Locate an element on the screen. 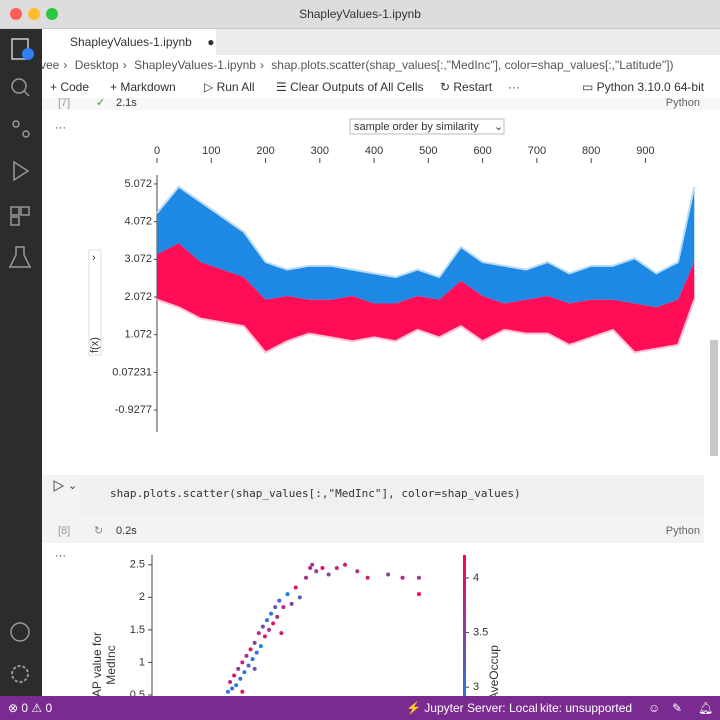 The height and width of the screenshot is (720, 720). close-button is located at coordinates (16, 14).